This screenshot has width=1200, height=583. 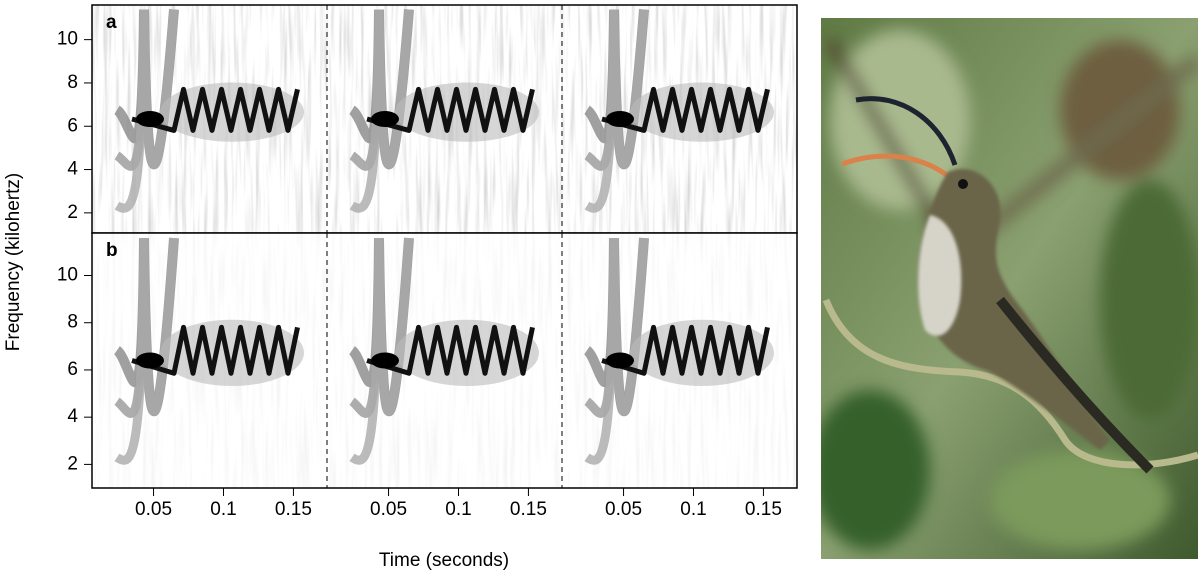 What do you see at coordinates (112, 250) in the screenshot?
I see `panel-label: b` at bounding box center [112, 250].